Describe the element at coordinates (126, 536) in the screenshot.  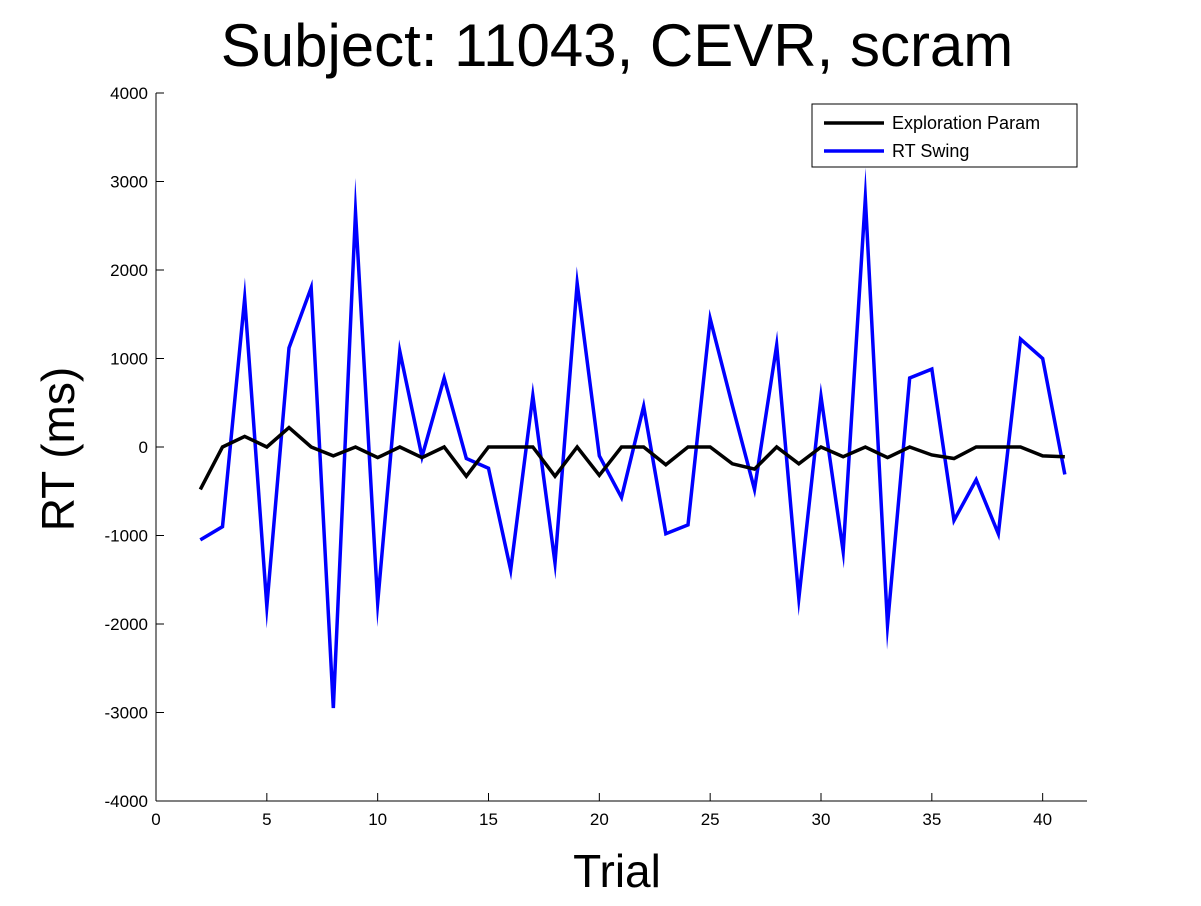
I see `y-tick-label: -1000` at that location.